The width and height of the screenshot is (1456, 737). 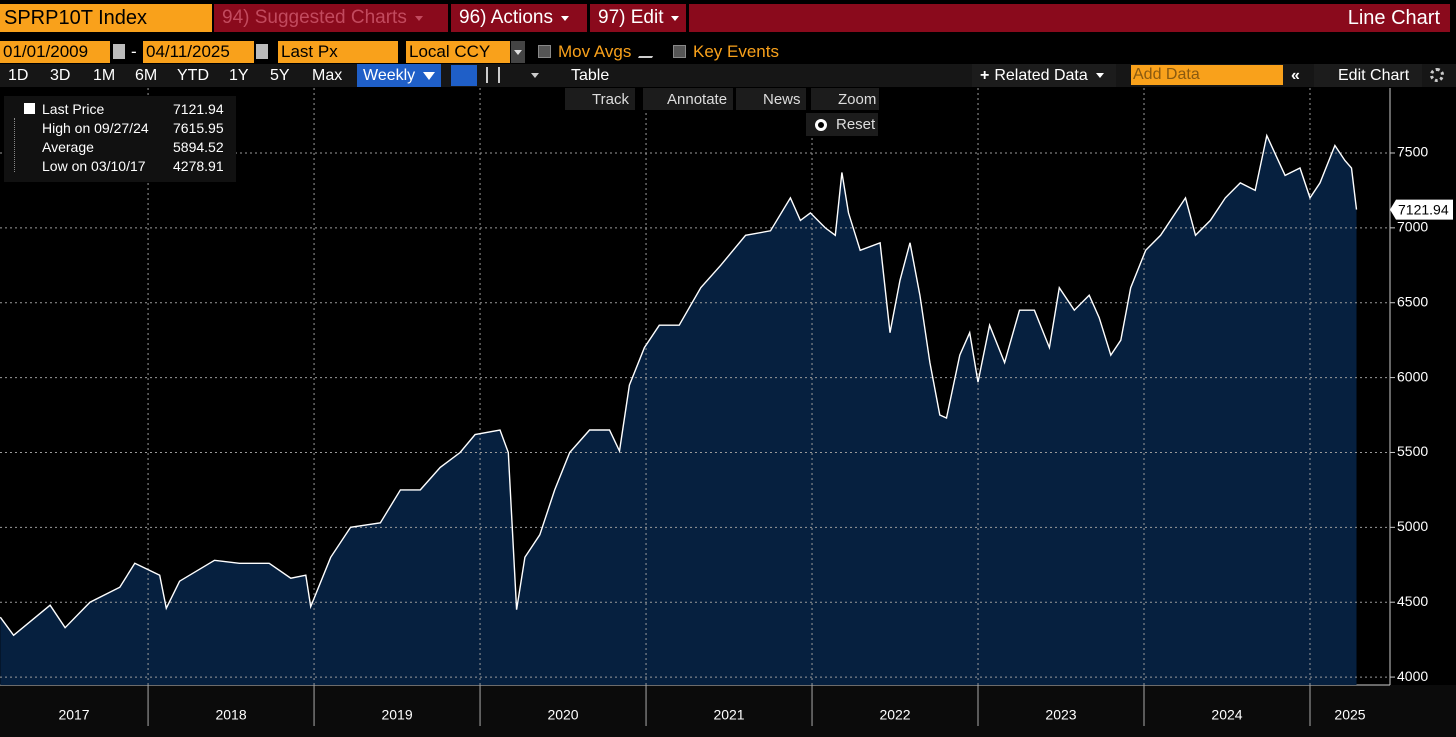 I want to click on tool-label: Zoom, so click(x=857, y=99).